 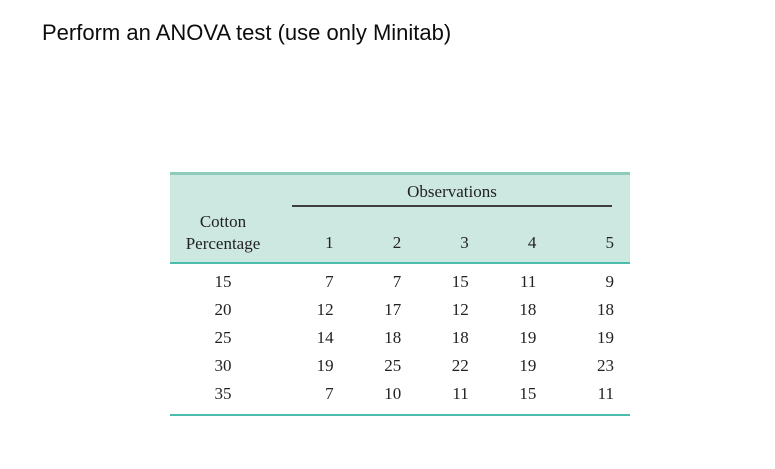 I want to click on cotton-percentage-value: 15, so click(x=223, y=281).